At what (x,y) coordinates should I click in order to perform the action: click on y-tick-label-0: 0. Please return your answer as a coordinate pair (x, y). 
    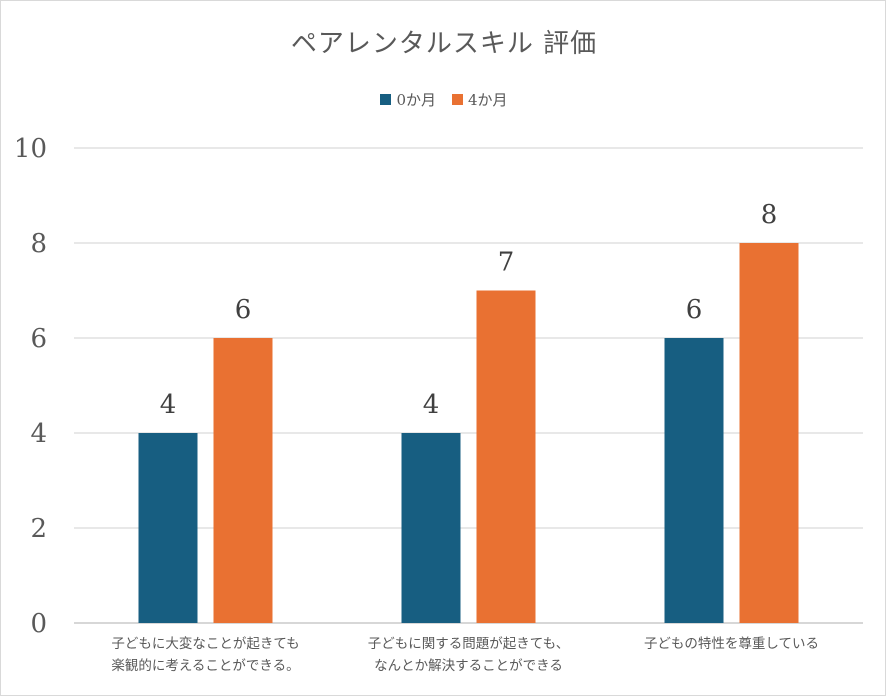
    Looking at the image, I should click on (38, 624).